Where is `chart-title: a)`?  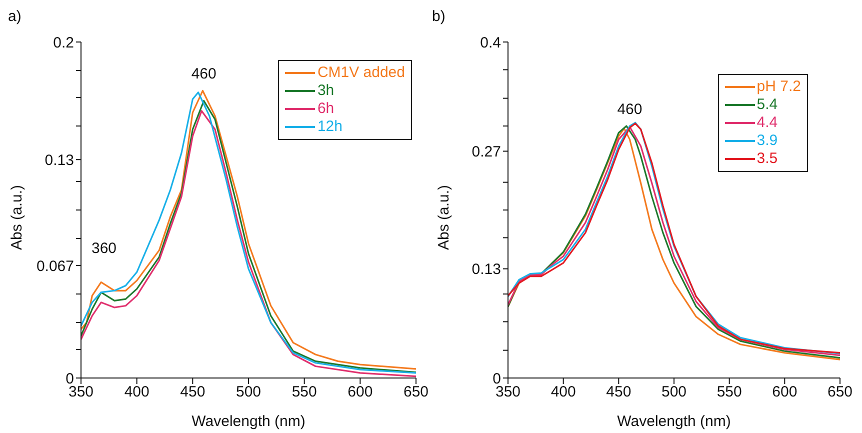 chart-title: a) is located at coordinates (15, 16).